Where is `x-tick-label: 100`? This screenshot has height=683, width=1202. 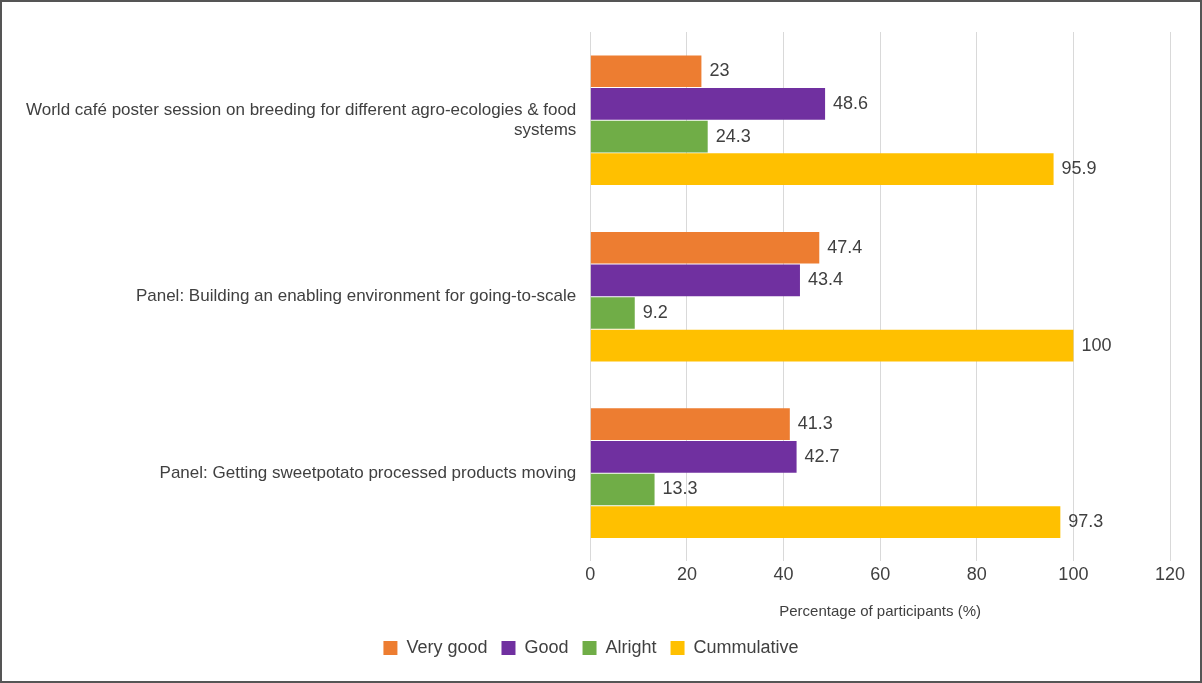 x-tick-label: 100 is located at coordinates (1073, 574).